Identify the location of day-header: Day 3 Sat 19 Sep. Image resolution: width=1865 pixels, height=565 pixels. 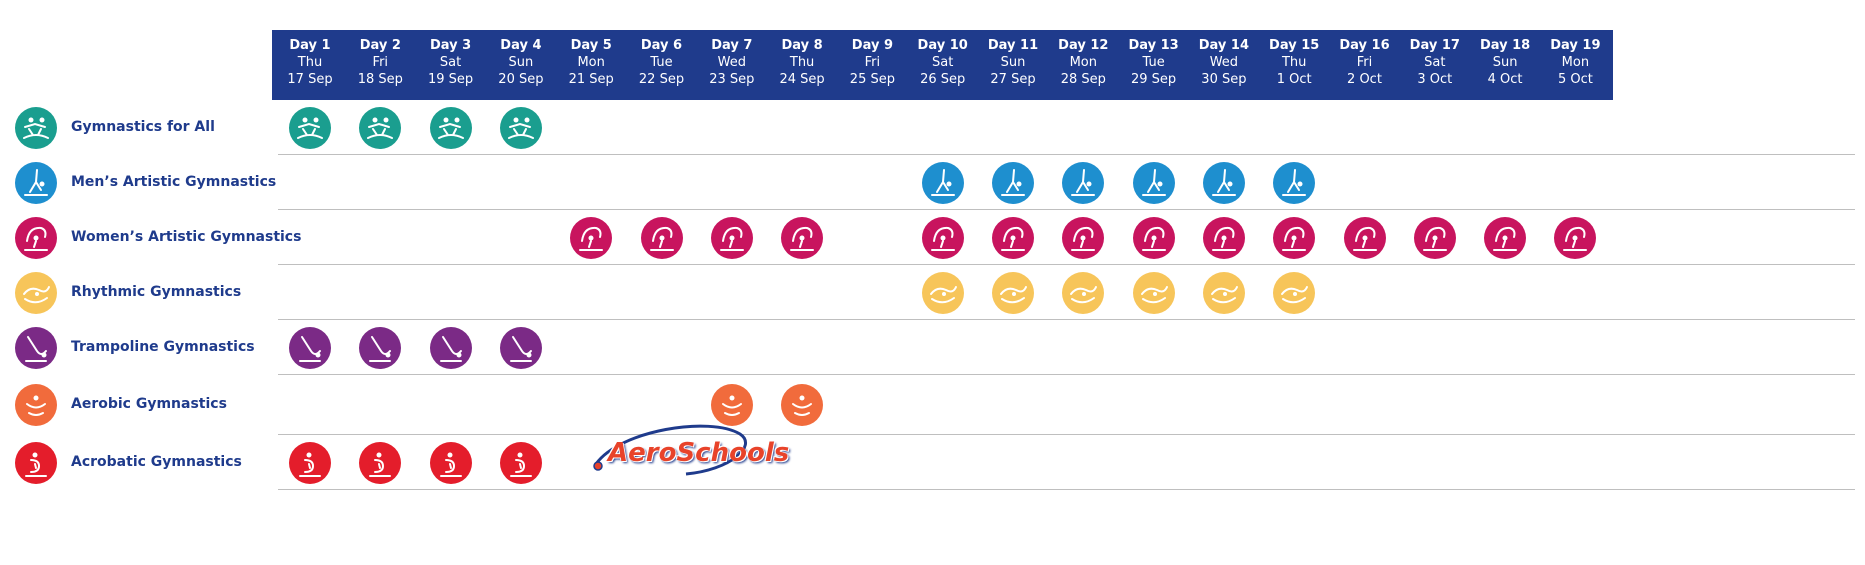
(450, 65).